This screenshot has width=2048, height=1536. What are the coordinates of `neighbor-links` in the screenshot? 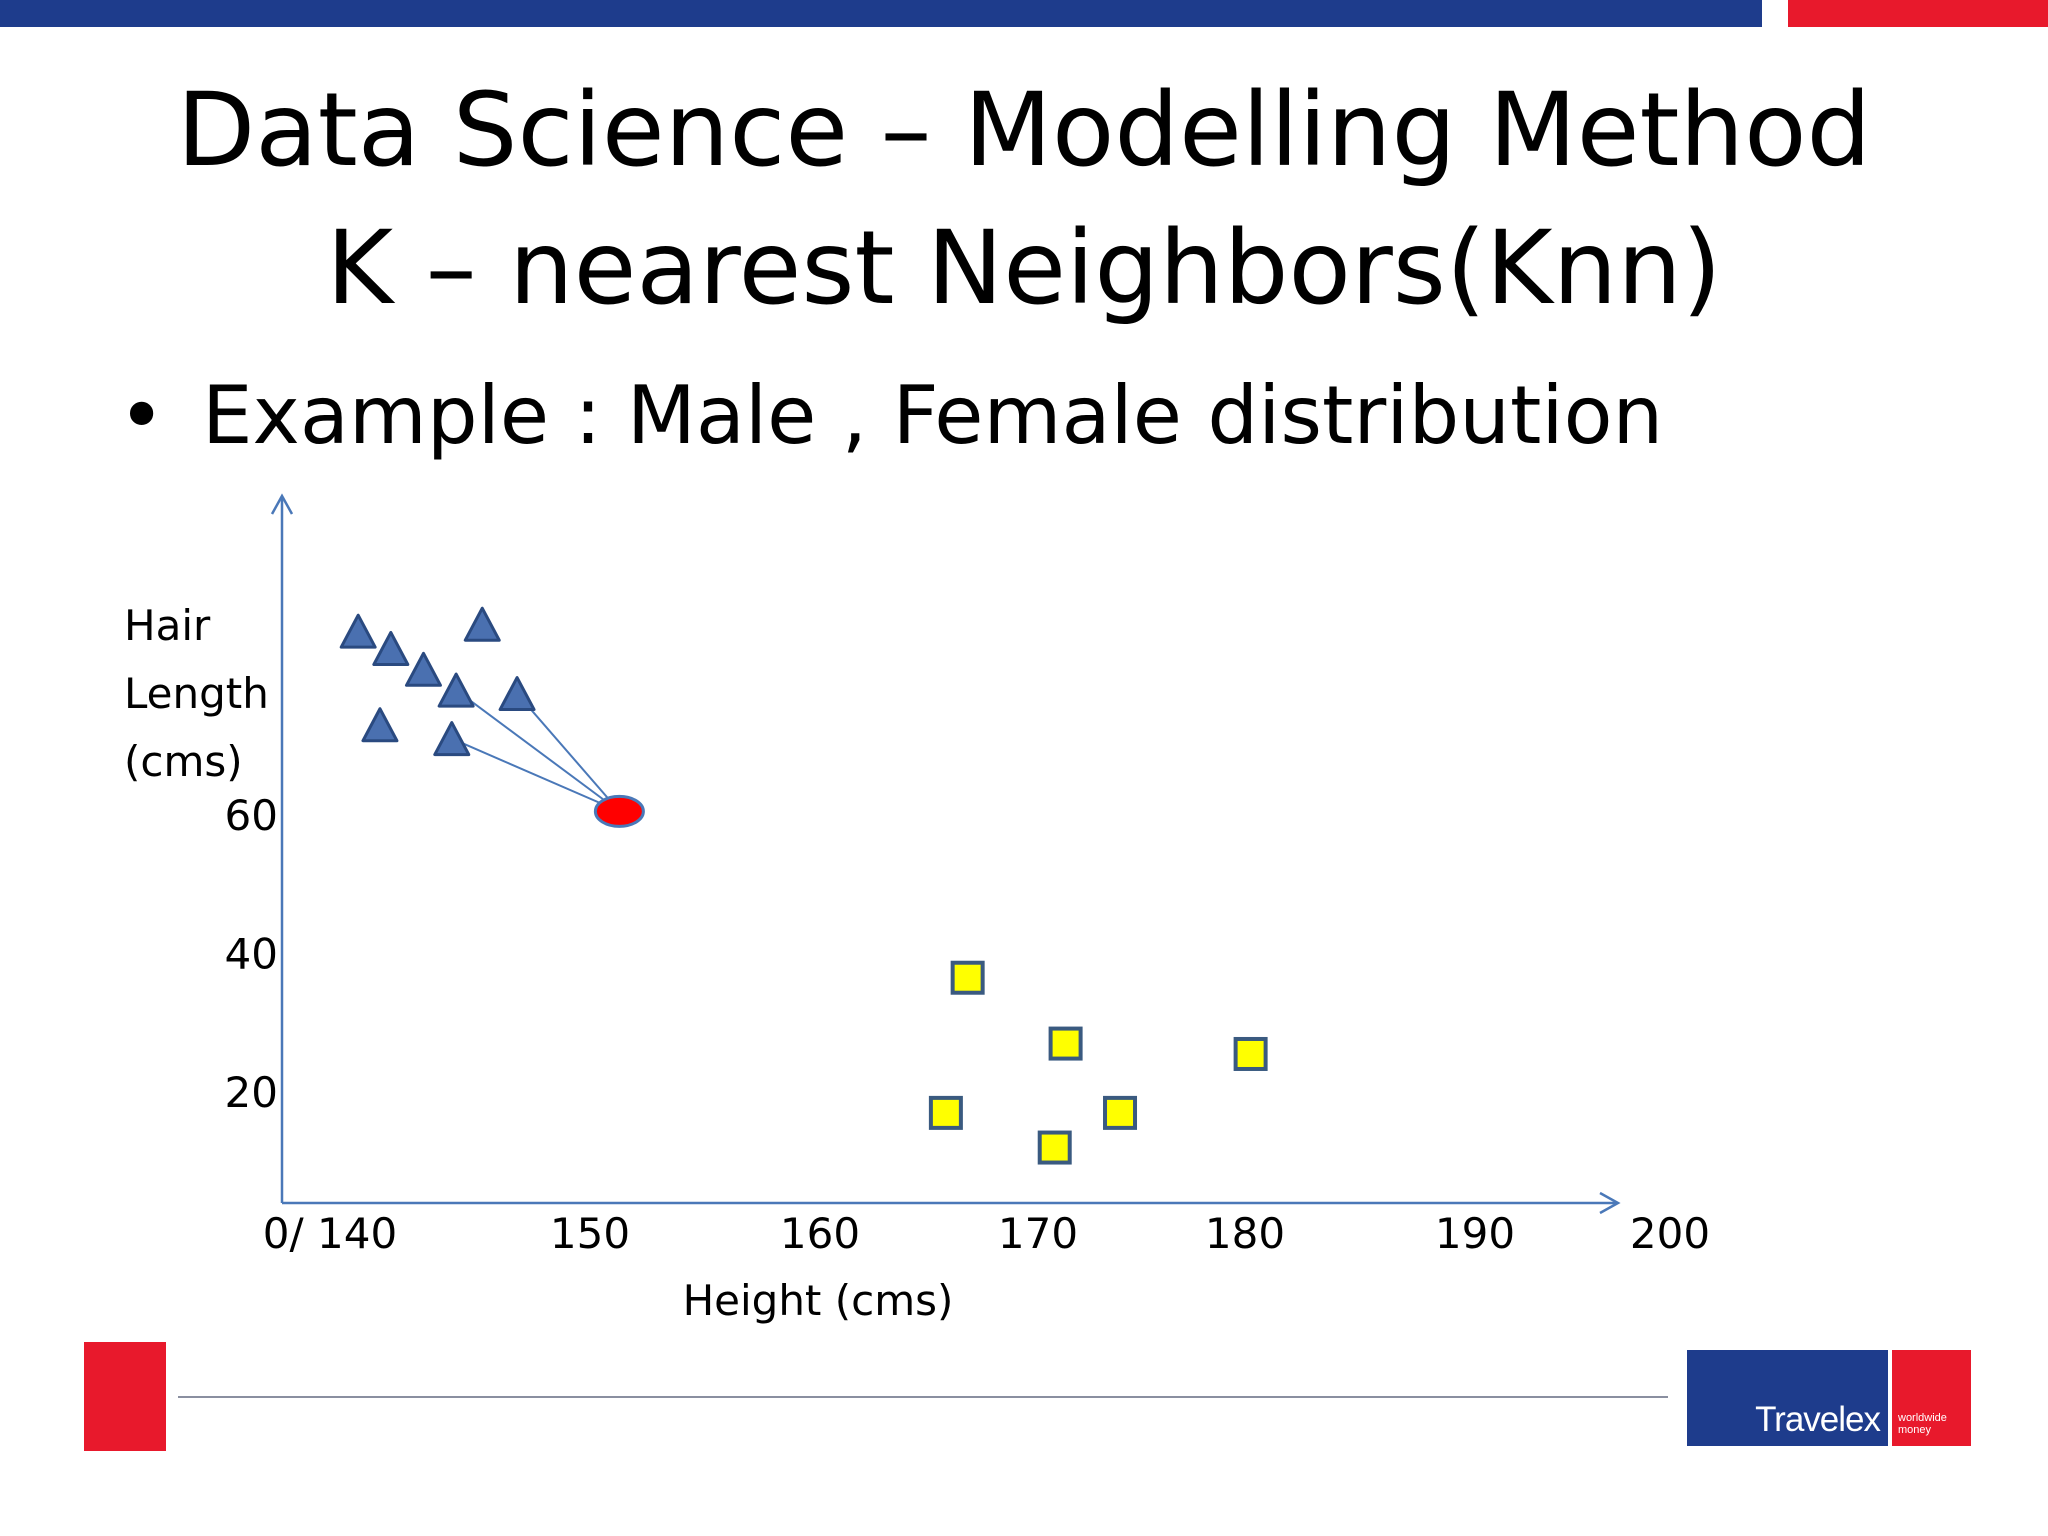 It's located at (536, 751).